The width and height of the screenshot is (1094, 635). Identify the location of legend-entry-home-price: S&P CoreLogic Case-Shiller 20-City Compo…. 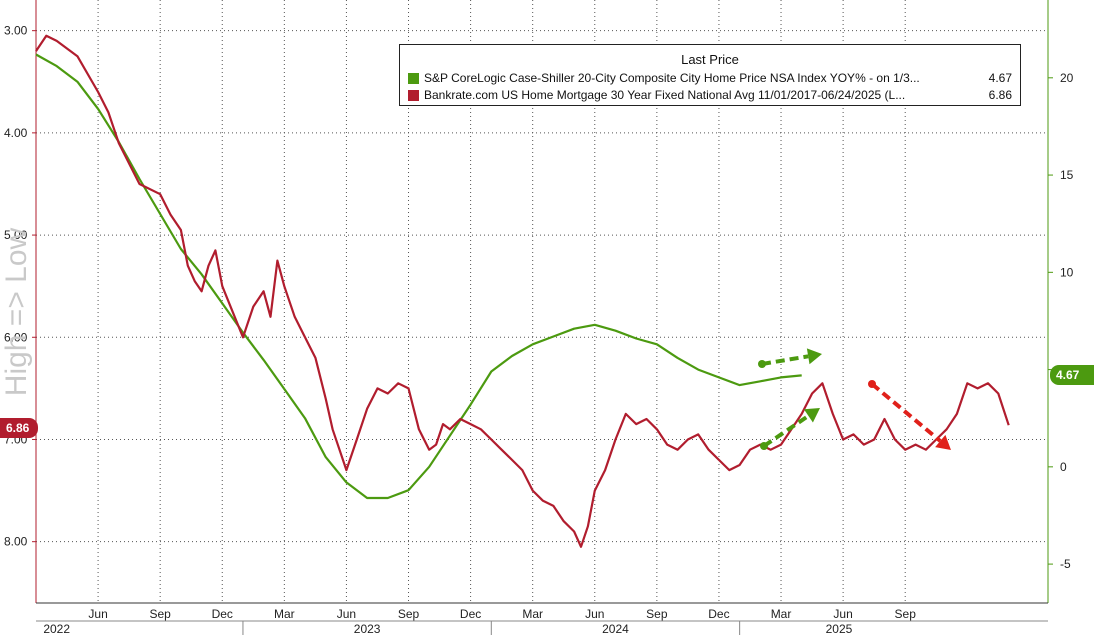
(710, 78).